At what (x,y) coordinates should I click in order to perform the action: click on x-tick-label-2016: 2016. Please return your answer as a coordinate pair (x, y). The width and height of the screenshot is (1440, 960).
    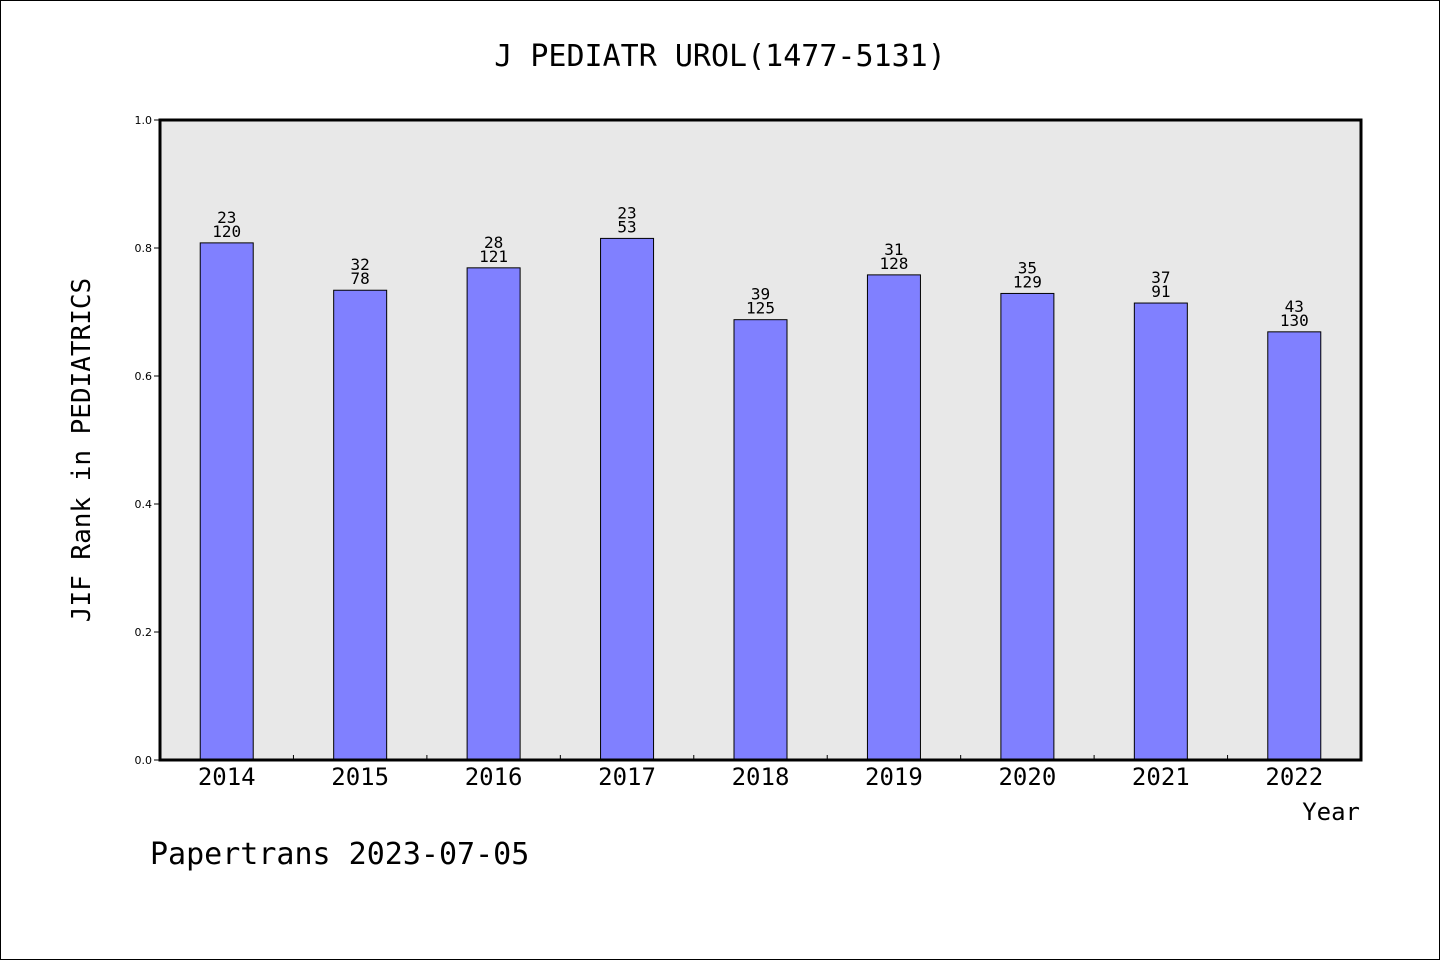
    Looking at the image, I should click on (494, 777).